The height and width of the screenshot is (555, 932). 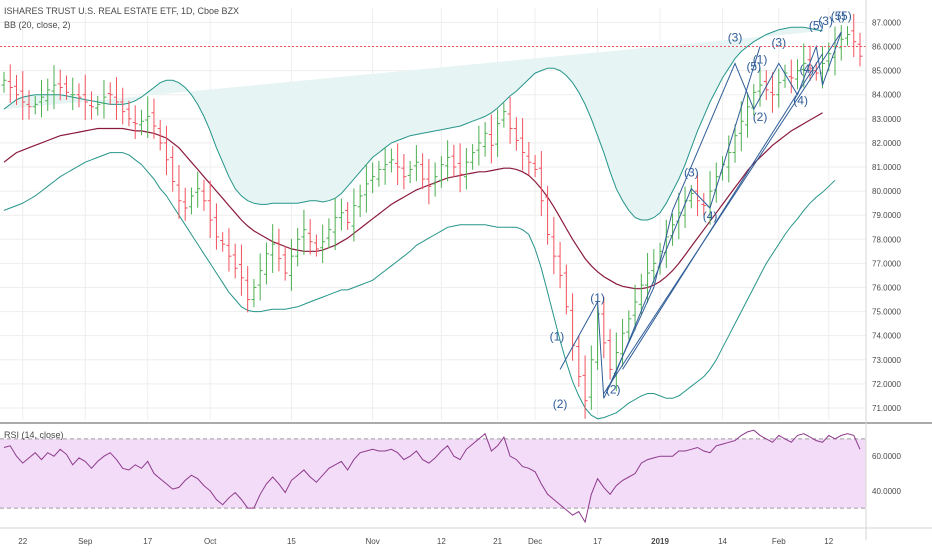 What do you see at coordinates (886, 167) in the screenshot?
I see `price-tick-label: 81.0000` at bounding box center [886, 167].